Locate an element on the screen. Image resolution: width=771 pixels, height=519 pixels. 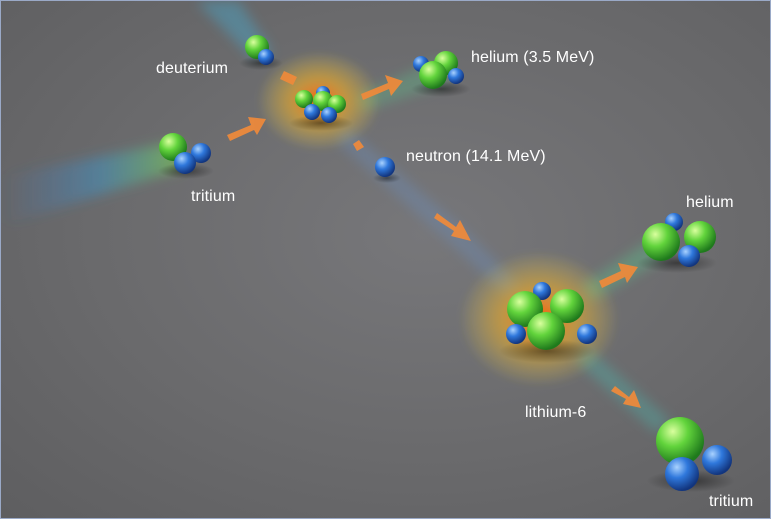
lithium-nucleus is located at coordinates (551, 316).